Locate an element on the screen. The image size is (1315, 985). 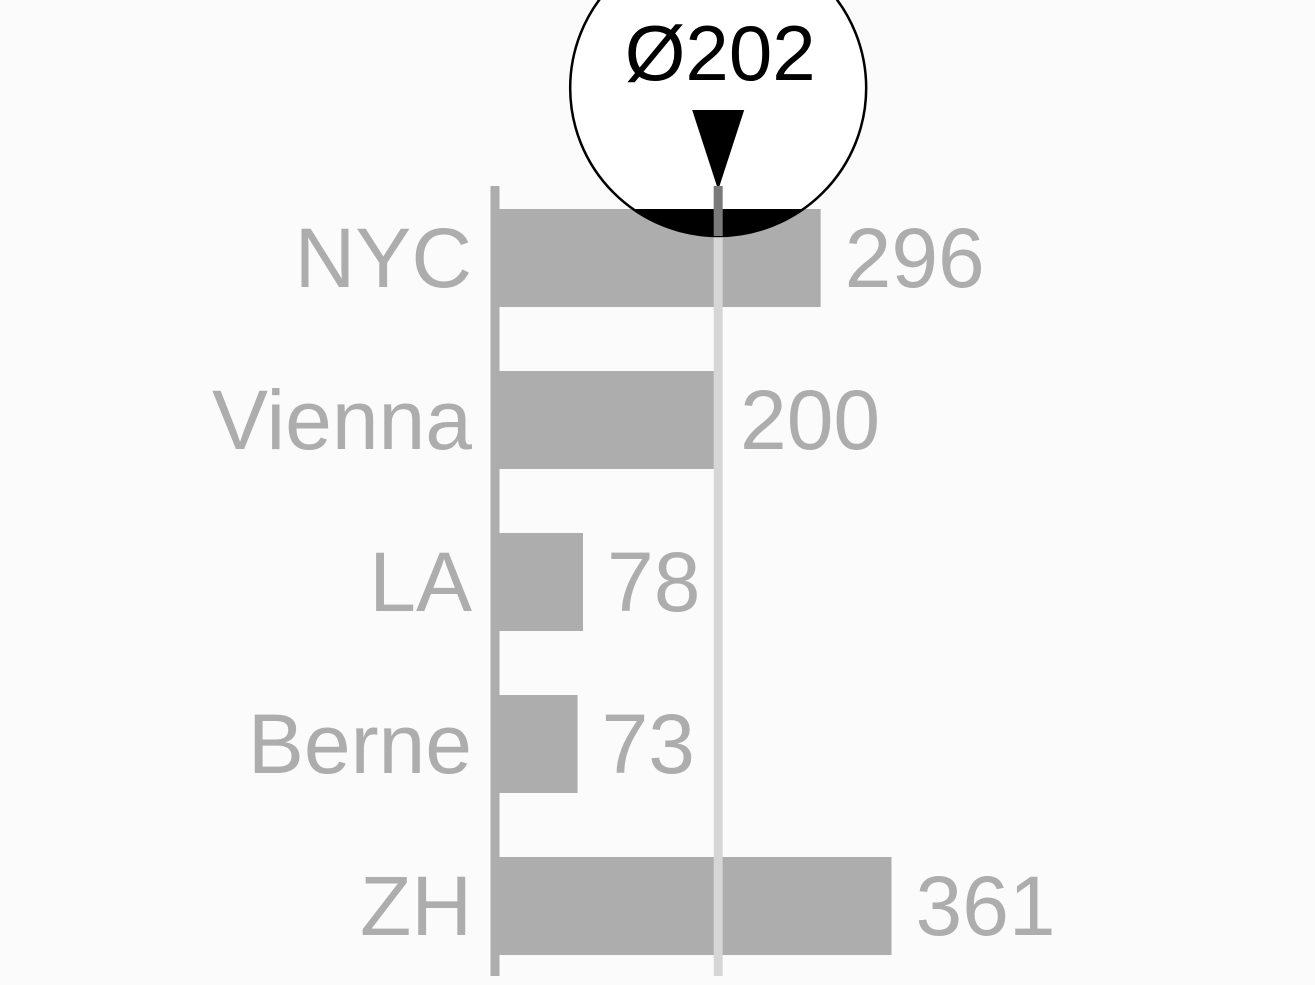
category-label-la: LA is located at coordinates (420, 582).